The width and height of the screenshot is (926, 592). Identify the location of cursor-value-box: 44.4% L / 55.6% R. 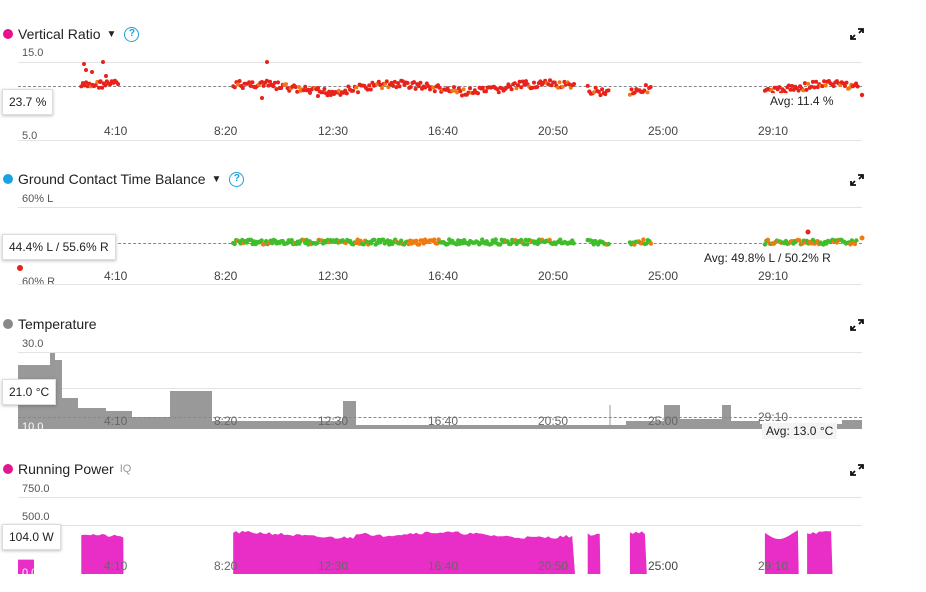
(59, 247).